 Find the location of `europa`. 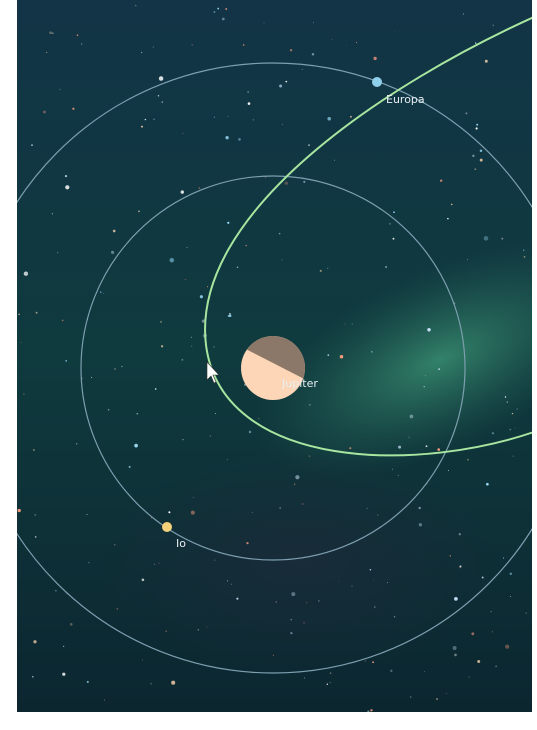

europa is located at coordinates (377, 82).